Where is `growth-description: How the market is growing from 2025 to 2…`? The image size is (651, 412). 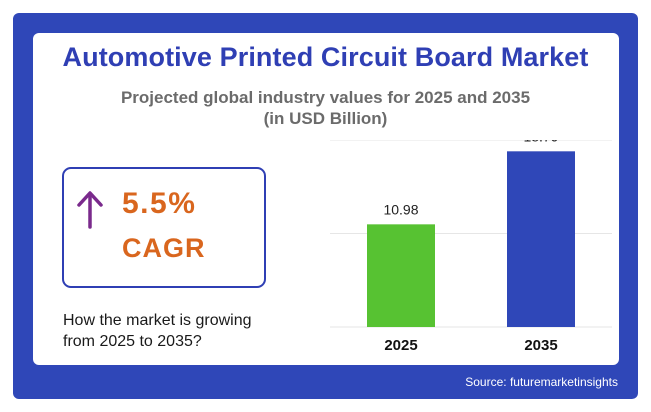
growth-description: How the market is growing from 2025 to 2… is located at coordinates (183, 331).